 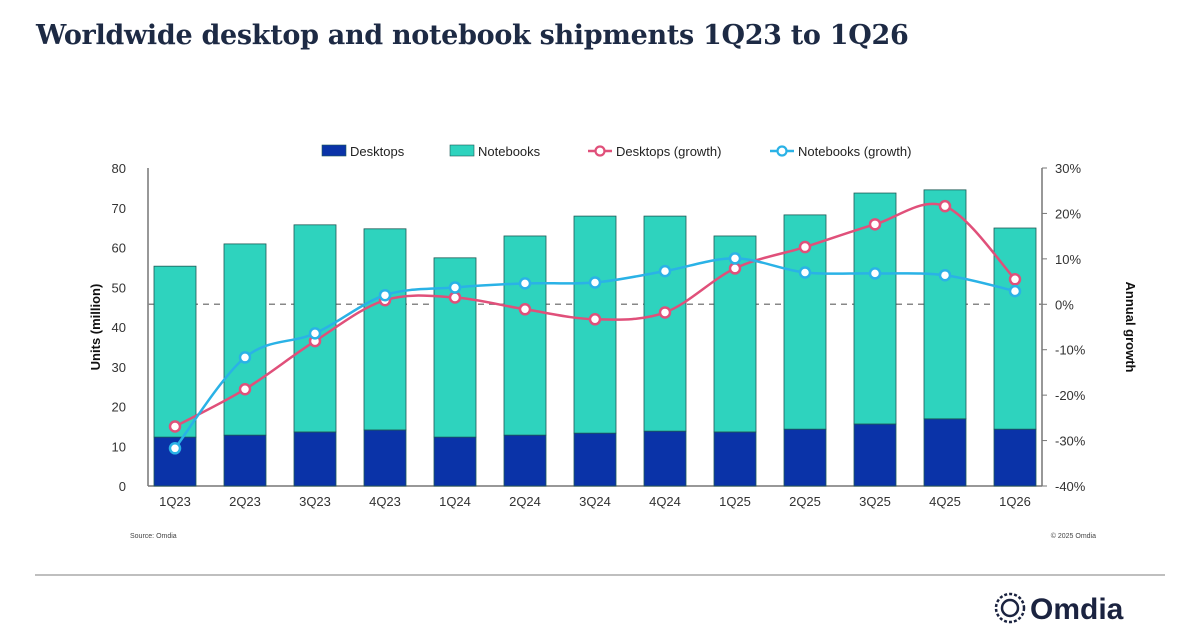 I want to click on y2-tick-label: -20%, so click(x=1070, y=395).